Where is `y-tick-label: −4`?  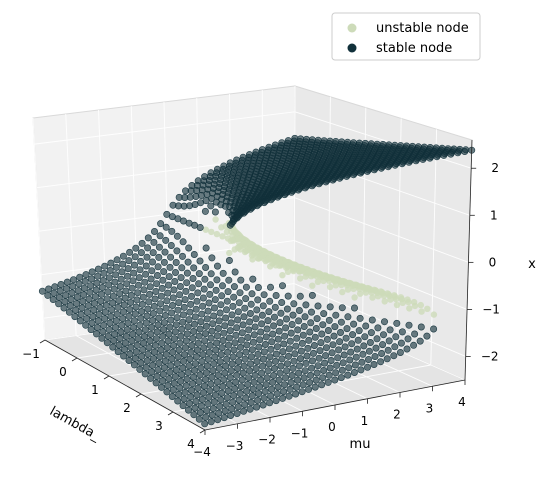
y-tick-label: −4 is located at coordinates (202, 452).